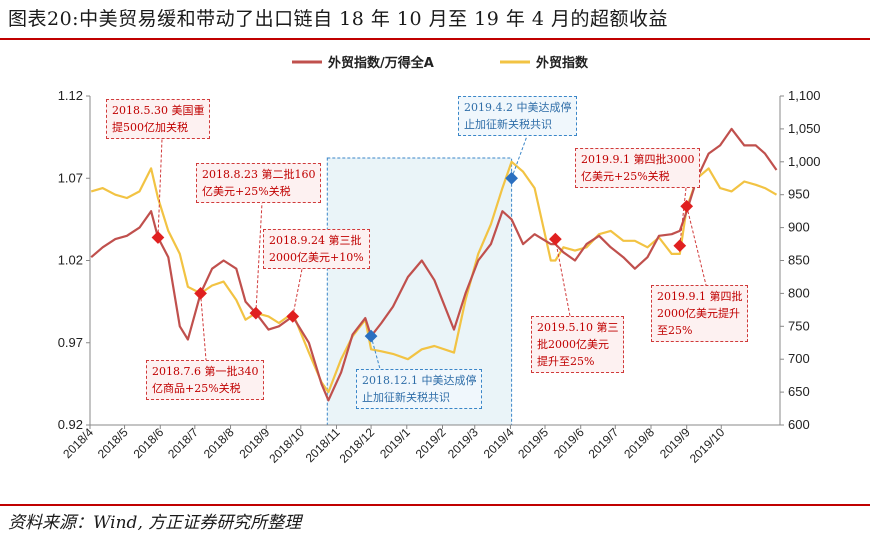  I want to click on x-tick-label: 2019/8, so click(639, 443).